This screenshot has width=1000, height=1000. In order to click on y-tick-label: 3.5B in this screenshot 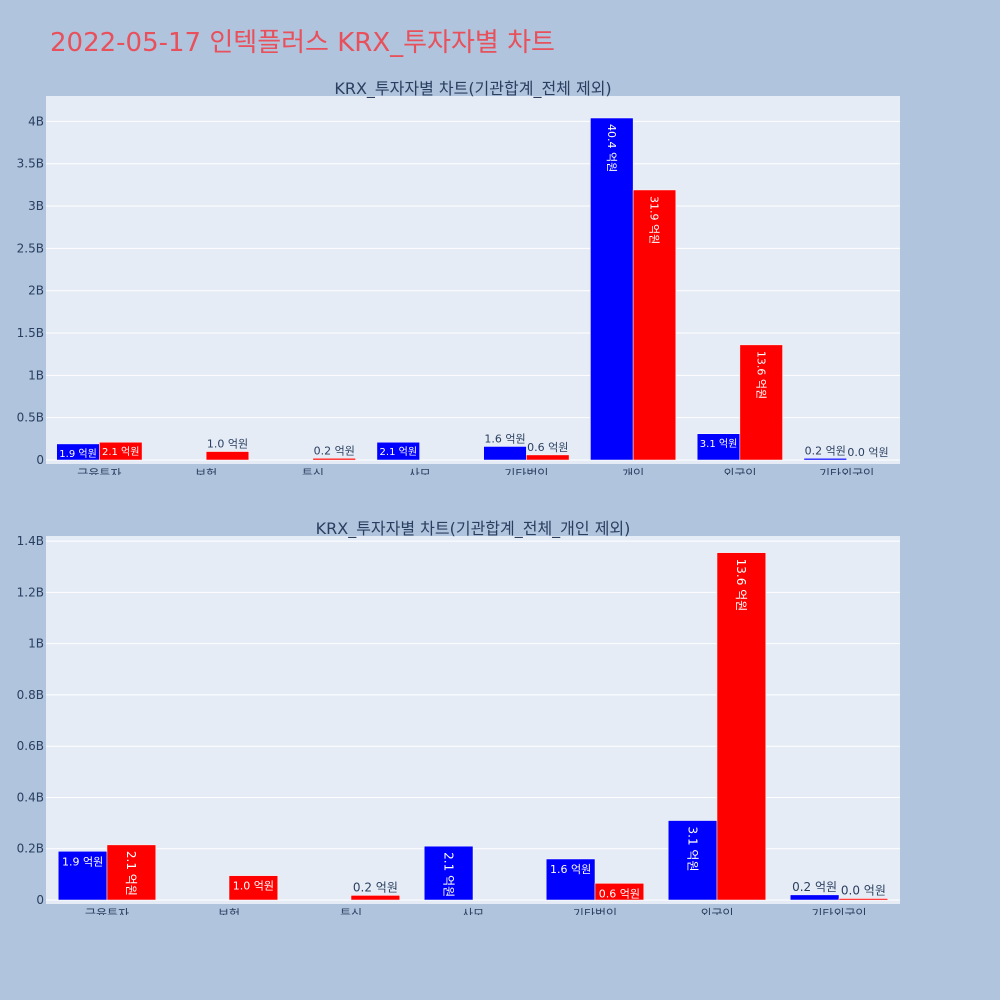, I will do `click(30, 164)`.